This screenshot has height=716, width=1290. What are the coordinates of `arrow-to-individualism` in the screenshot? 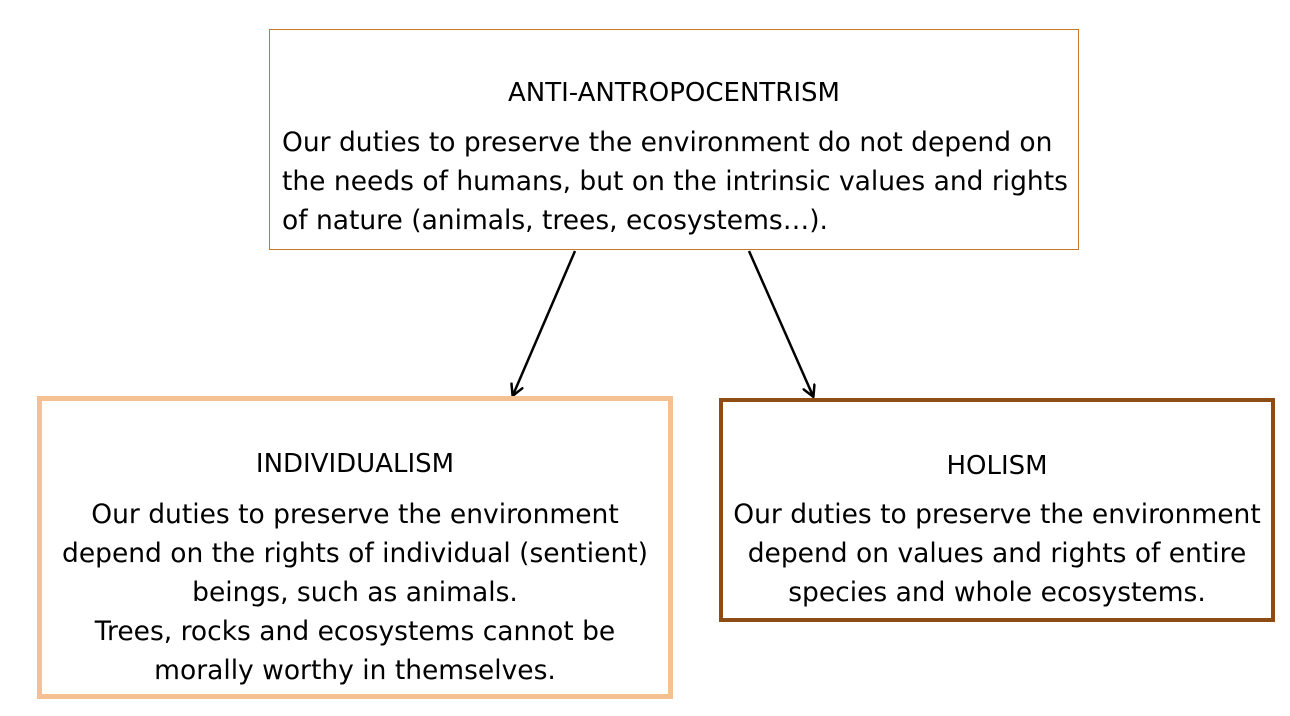 It's located at (545, 322).